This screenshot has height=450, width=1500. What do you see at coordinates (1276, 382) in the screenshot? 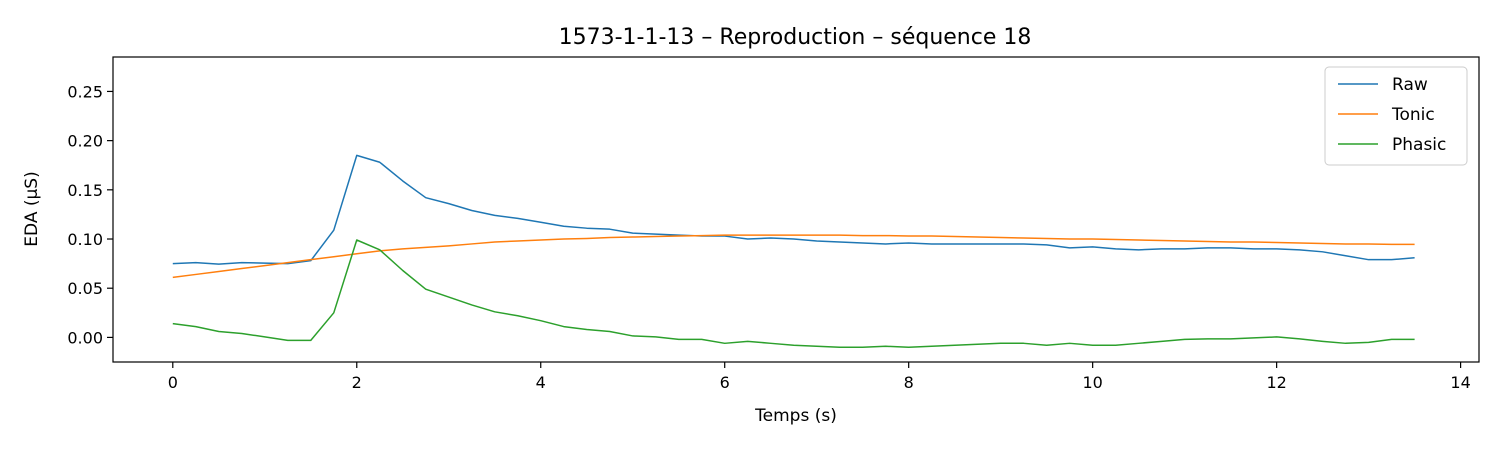
I see `x-tick-label: 12` at bounding box center [1276, 382].